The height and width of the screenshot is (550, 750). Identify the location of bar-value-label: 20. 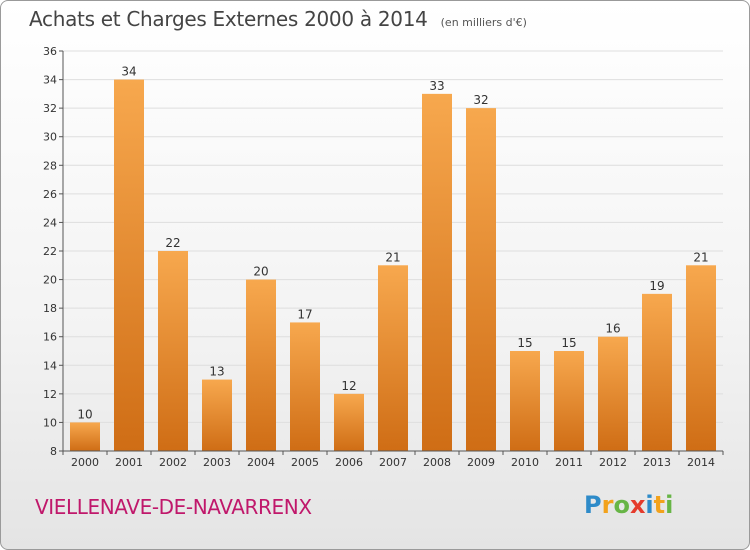
(260, 272).